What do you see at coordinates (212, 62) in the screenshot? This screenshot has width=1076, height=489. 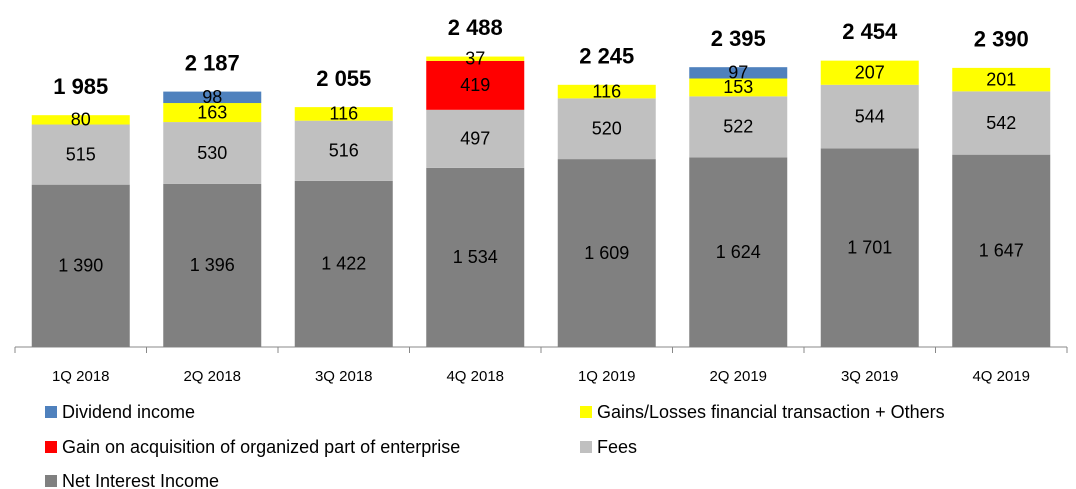 I see `total-label: 2 187` at bounding box center [212, 62].